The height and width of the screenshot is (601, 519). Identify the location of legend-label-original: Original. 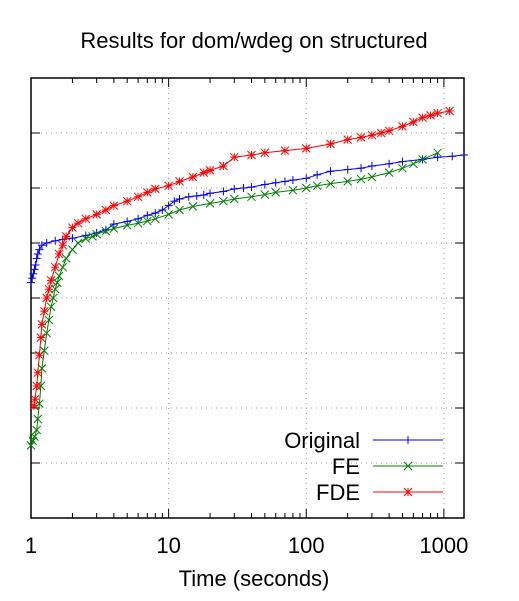
(322, 440).